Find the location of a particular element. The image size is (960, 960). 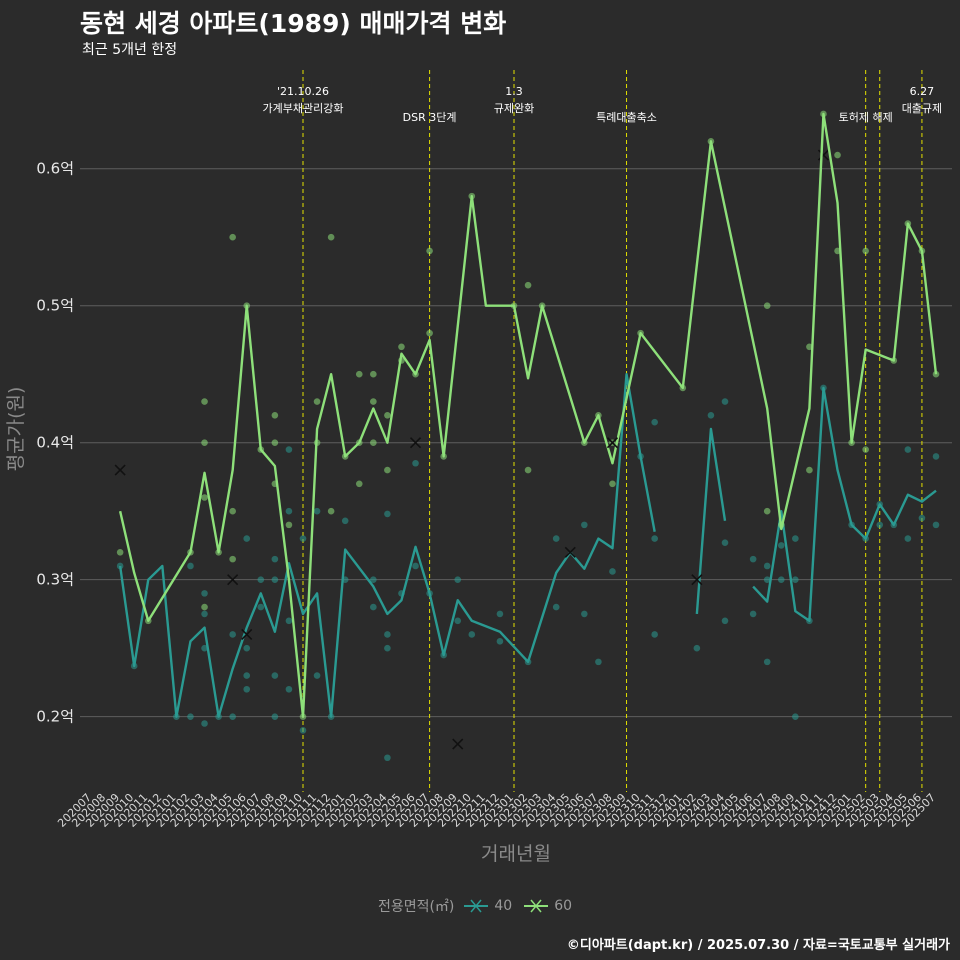

event-label: 6.27 is located at coordinates (922, 91).